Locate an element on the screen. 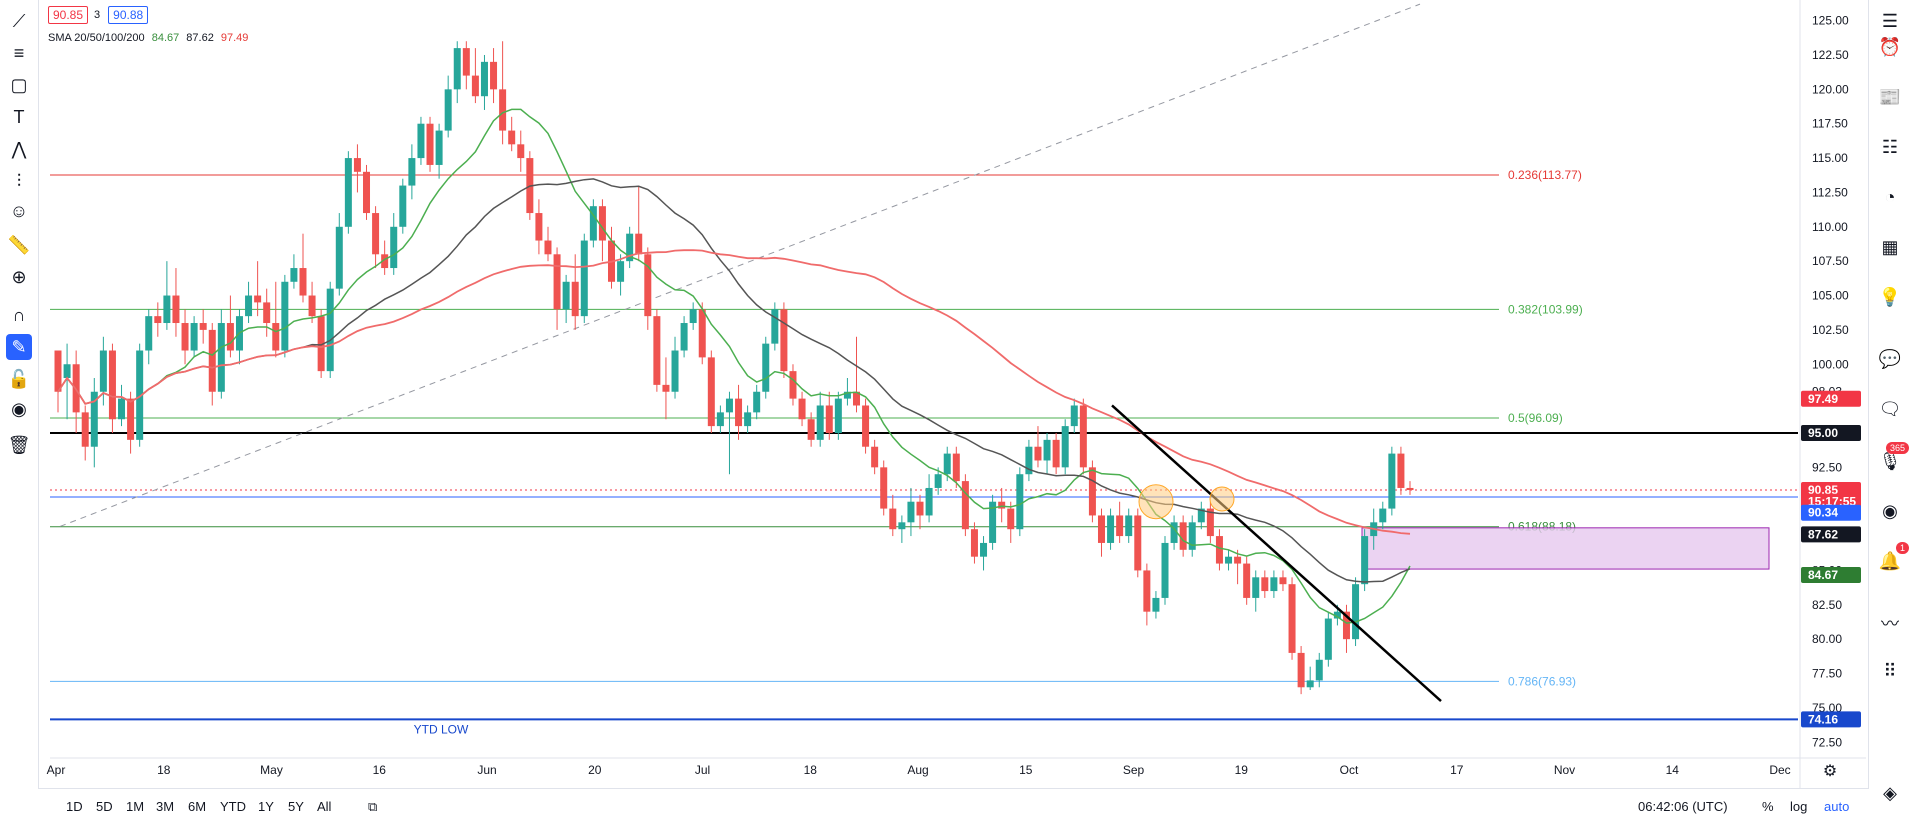 This screenshot has height=824, width=1911. notifications-icon: 🔔 1 is located at coordinates (1893, 558).